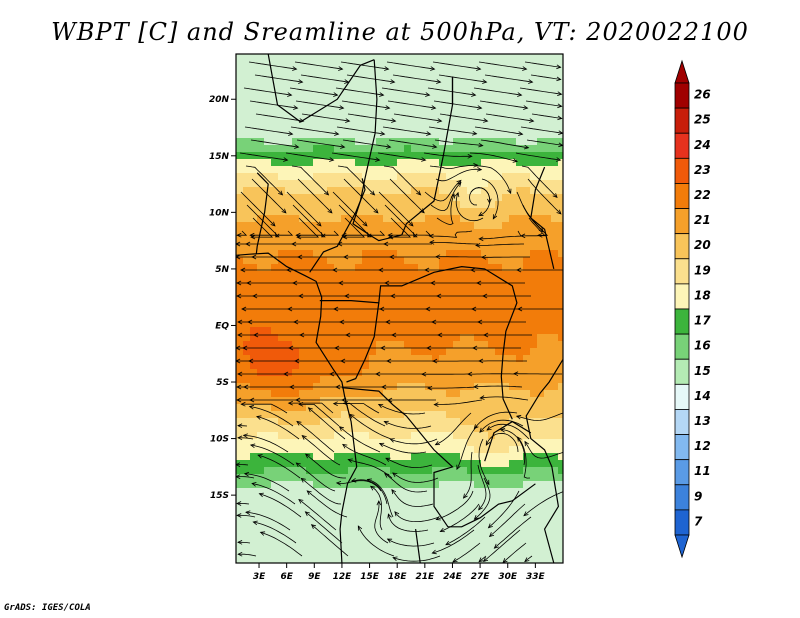 The height and width of the screenshot is (618, 800). I want to click on border-line, so click(403, 150).